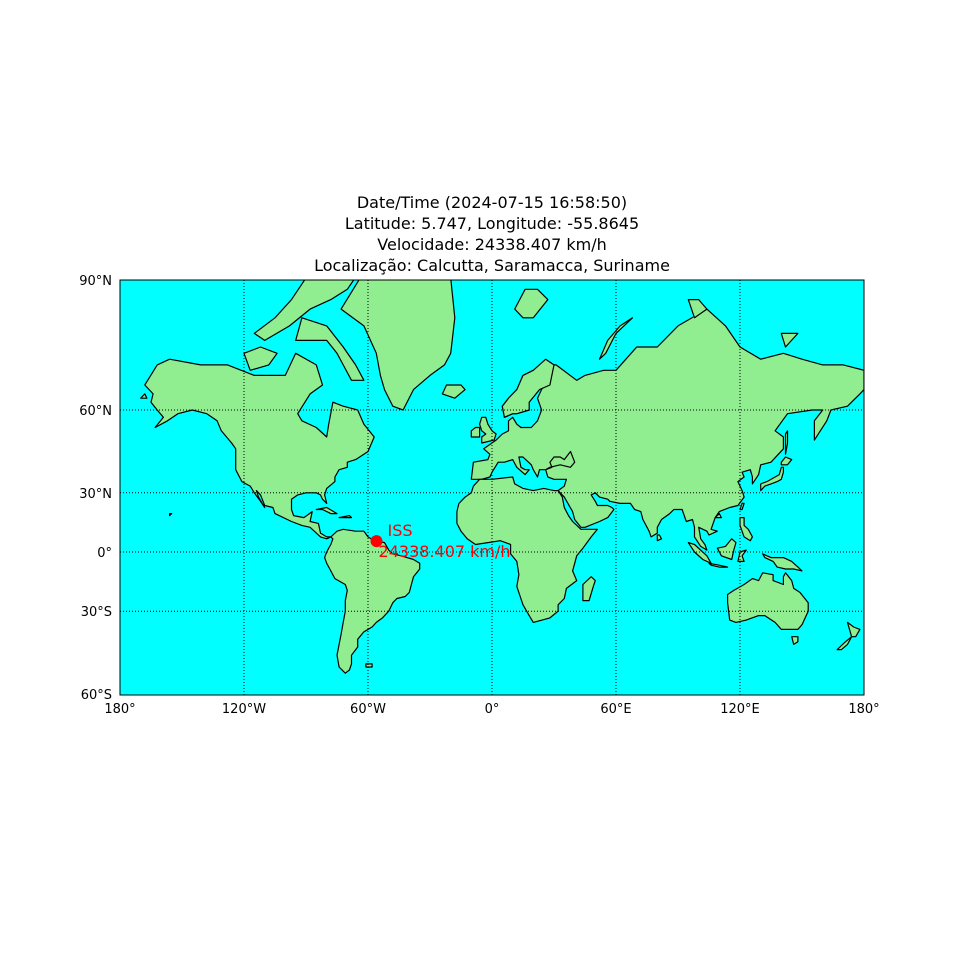 This screenshot has height=965, width=960. What do you see at coordinates (492, 223) in the screenshot?
I see `title-coordinates: Latitude: 5.747, Longitude: -55.8645` at bounding box center [492, 223].